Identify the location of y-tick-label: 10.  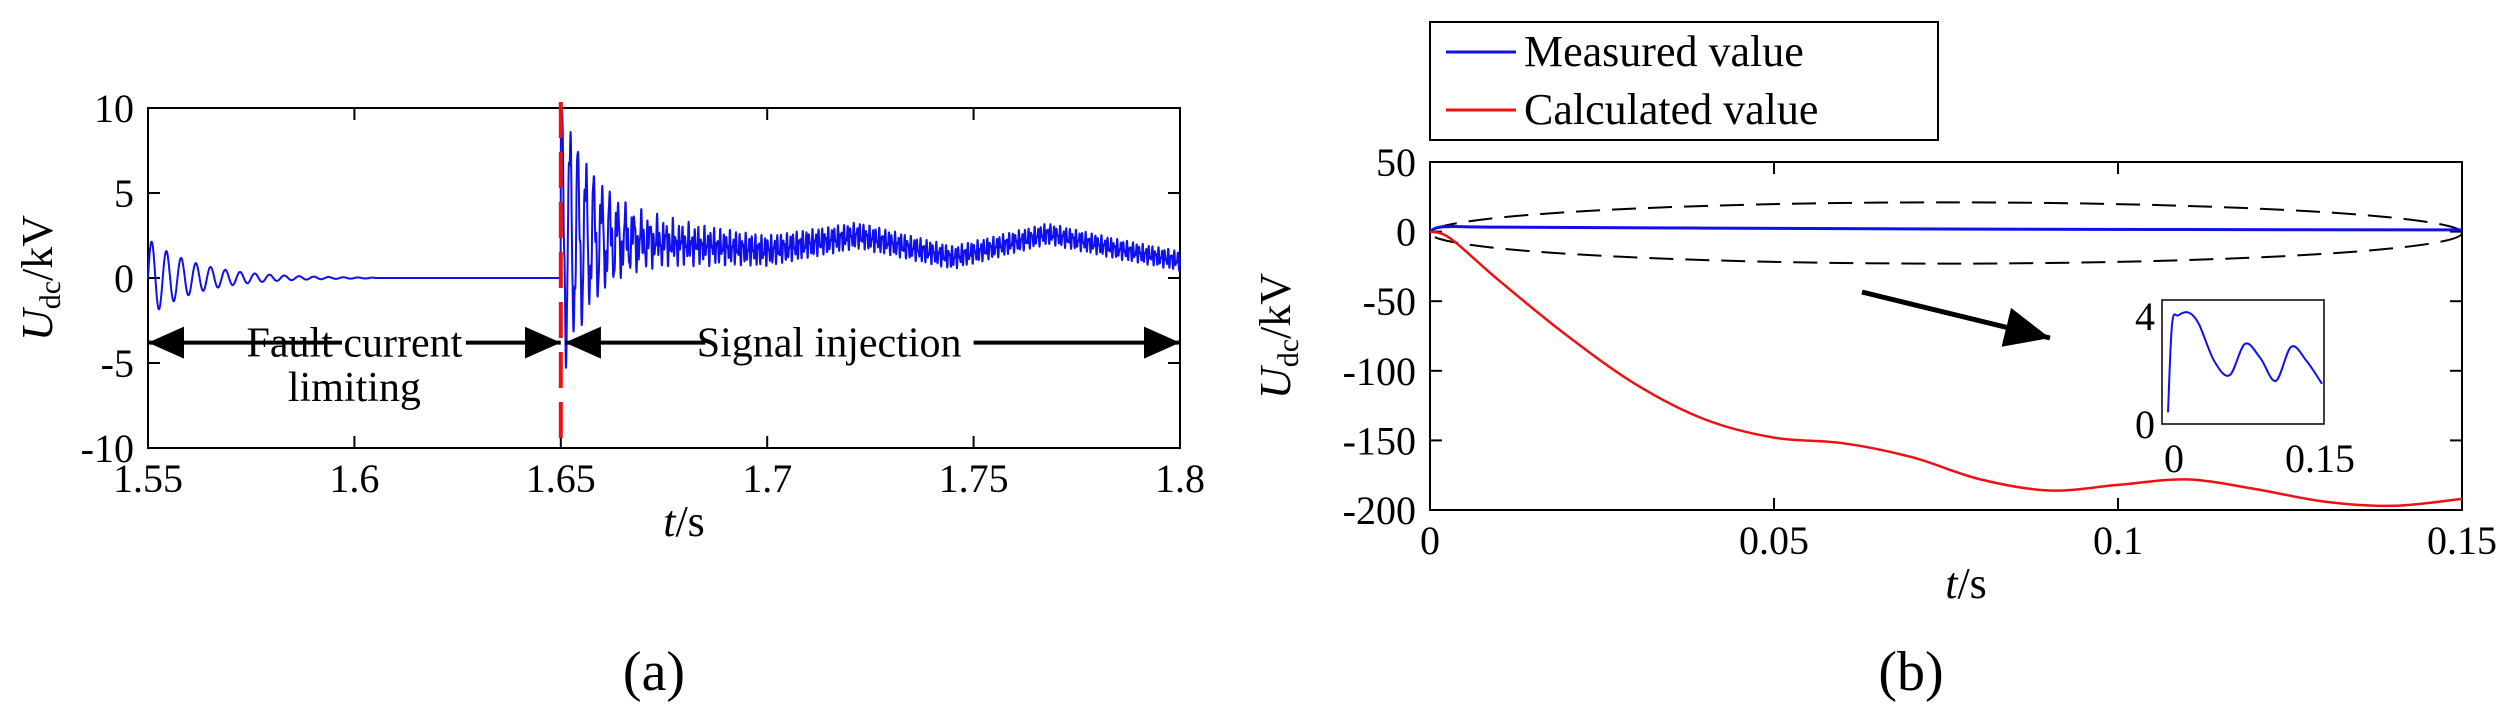
(114, 108).